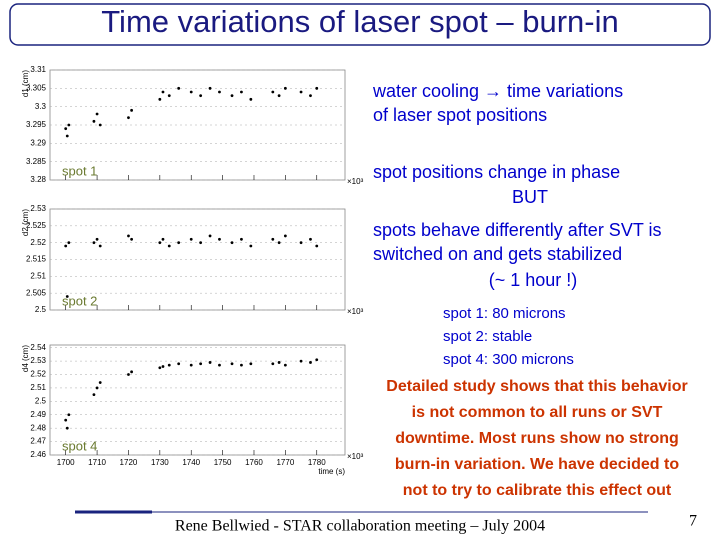 The image size is (720, 540). I want to click on text-line: water cooling → time variations, so click(497, 91).